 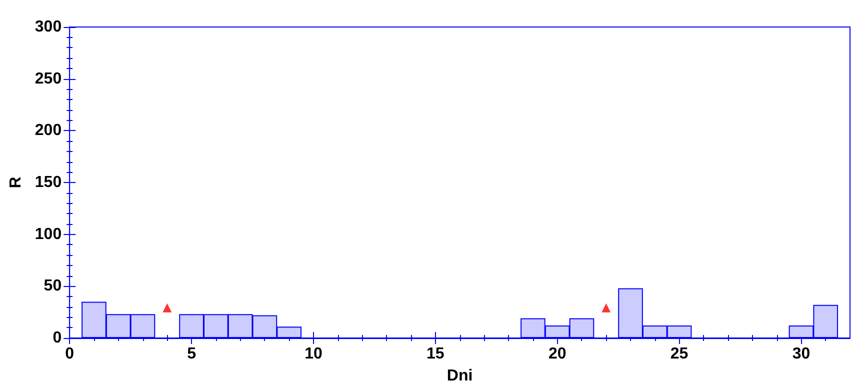 I want to click on x-tick-label: 15, so click(x=435, y=354).